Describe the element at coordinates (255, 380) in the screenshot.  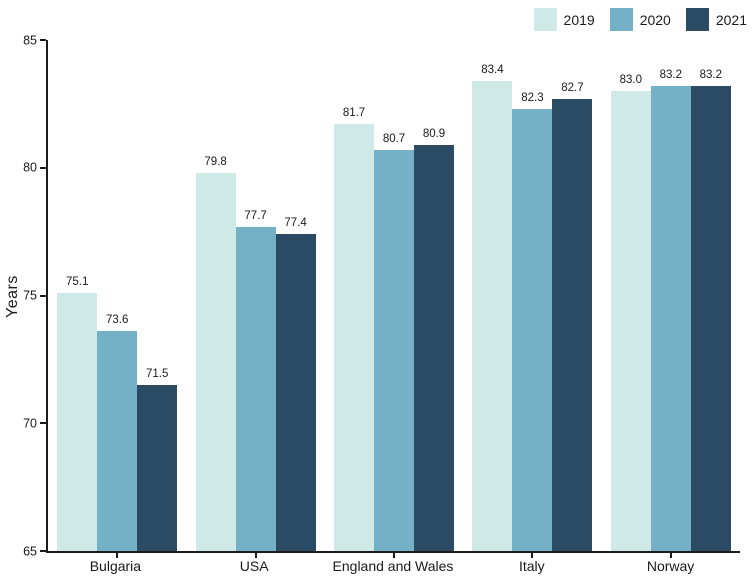
I see `bar: 77.7` at that location.